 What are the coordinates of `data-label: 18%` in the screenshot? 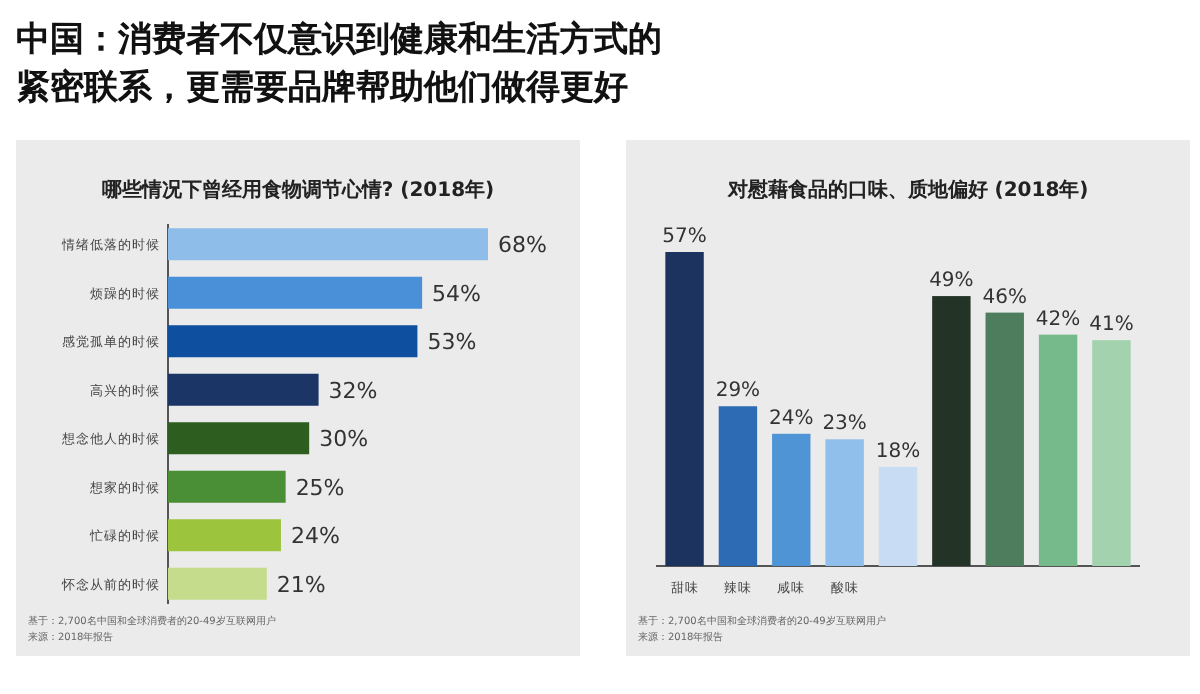 It's located at (898, 451).